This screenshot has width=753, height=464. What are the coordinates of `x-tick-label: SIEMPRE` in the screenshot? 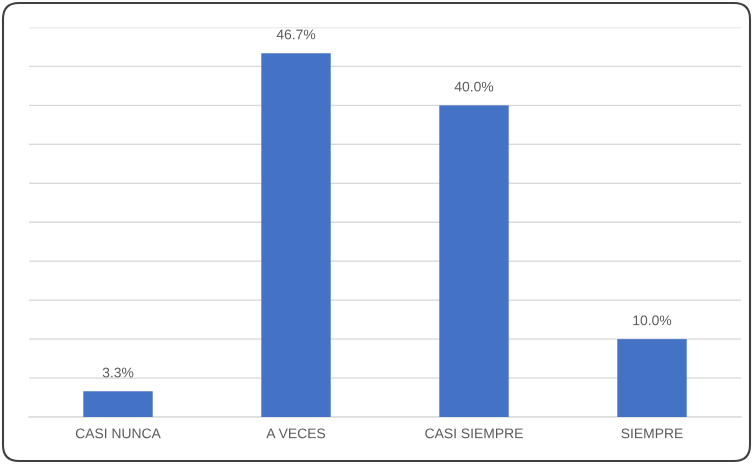 It's located at (652, 433).